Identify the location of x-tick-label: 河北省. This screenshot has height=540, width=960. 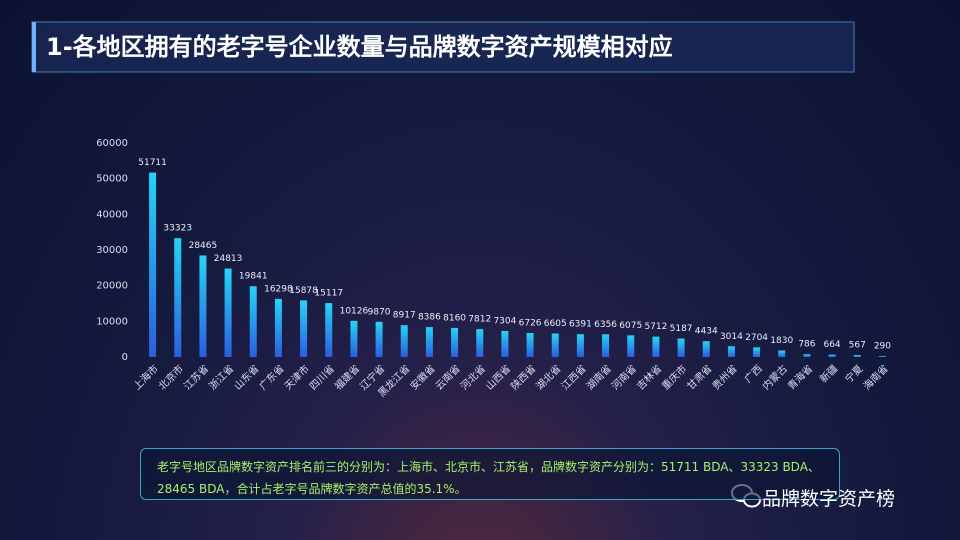
(473, 377).